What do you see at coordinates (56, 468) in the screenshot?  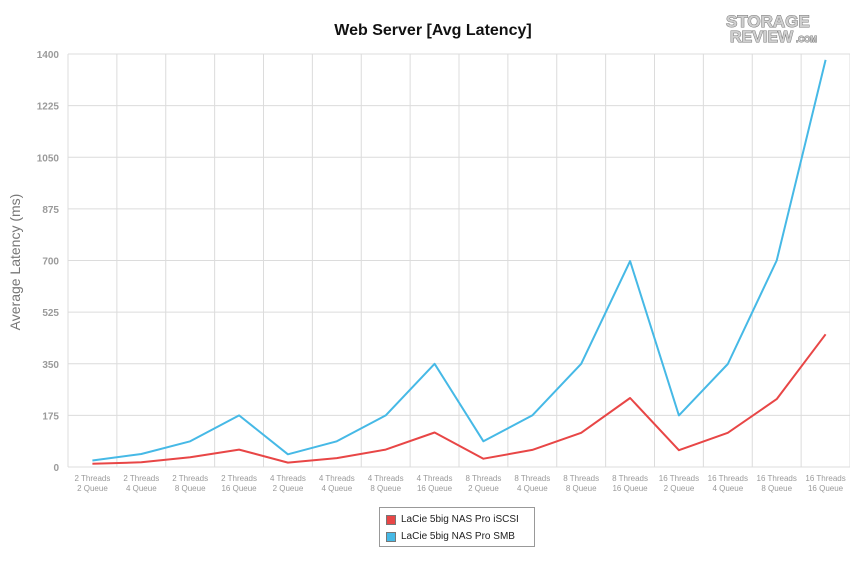 I see `y-tick-label: 0` at bounding box center [56, 468].